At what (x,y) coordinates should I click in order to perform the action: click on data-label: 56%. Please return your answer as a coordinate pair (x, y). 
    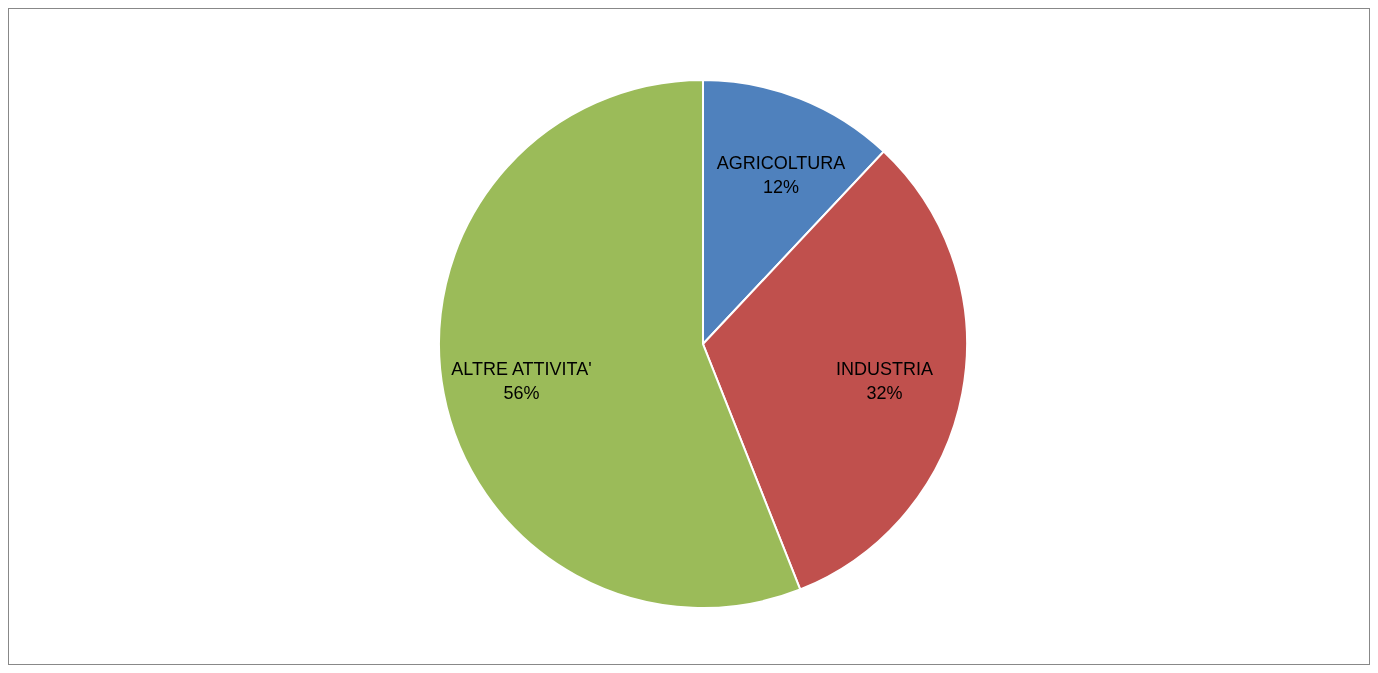
    Looking at the image, I should click on (521, 393).